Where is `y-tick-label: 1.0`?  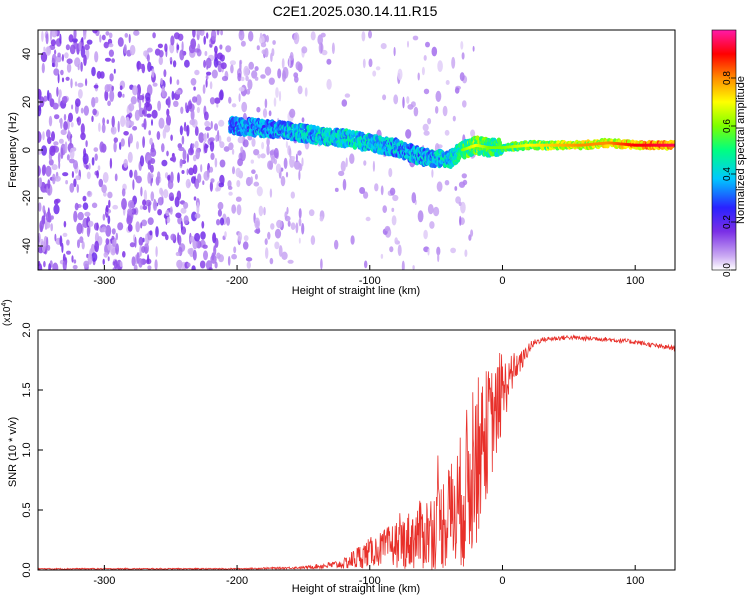 y-tick-label: 1.0 is located at coordinates (27, 449).